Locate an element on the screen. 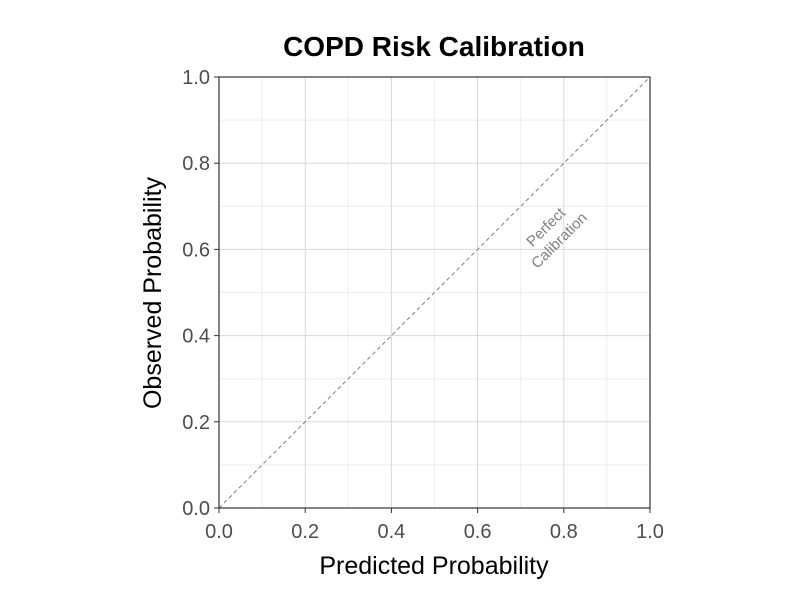 The image size is (800, 600). y-tick-label: 0.0 is located at coordinates (196, 509).